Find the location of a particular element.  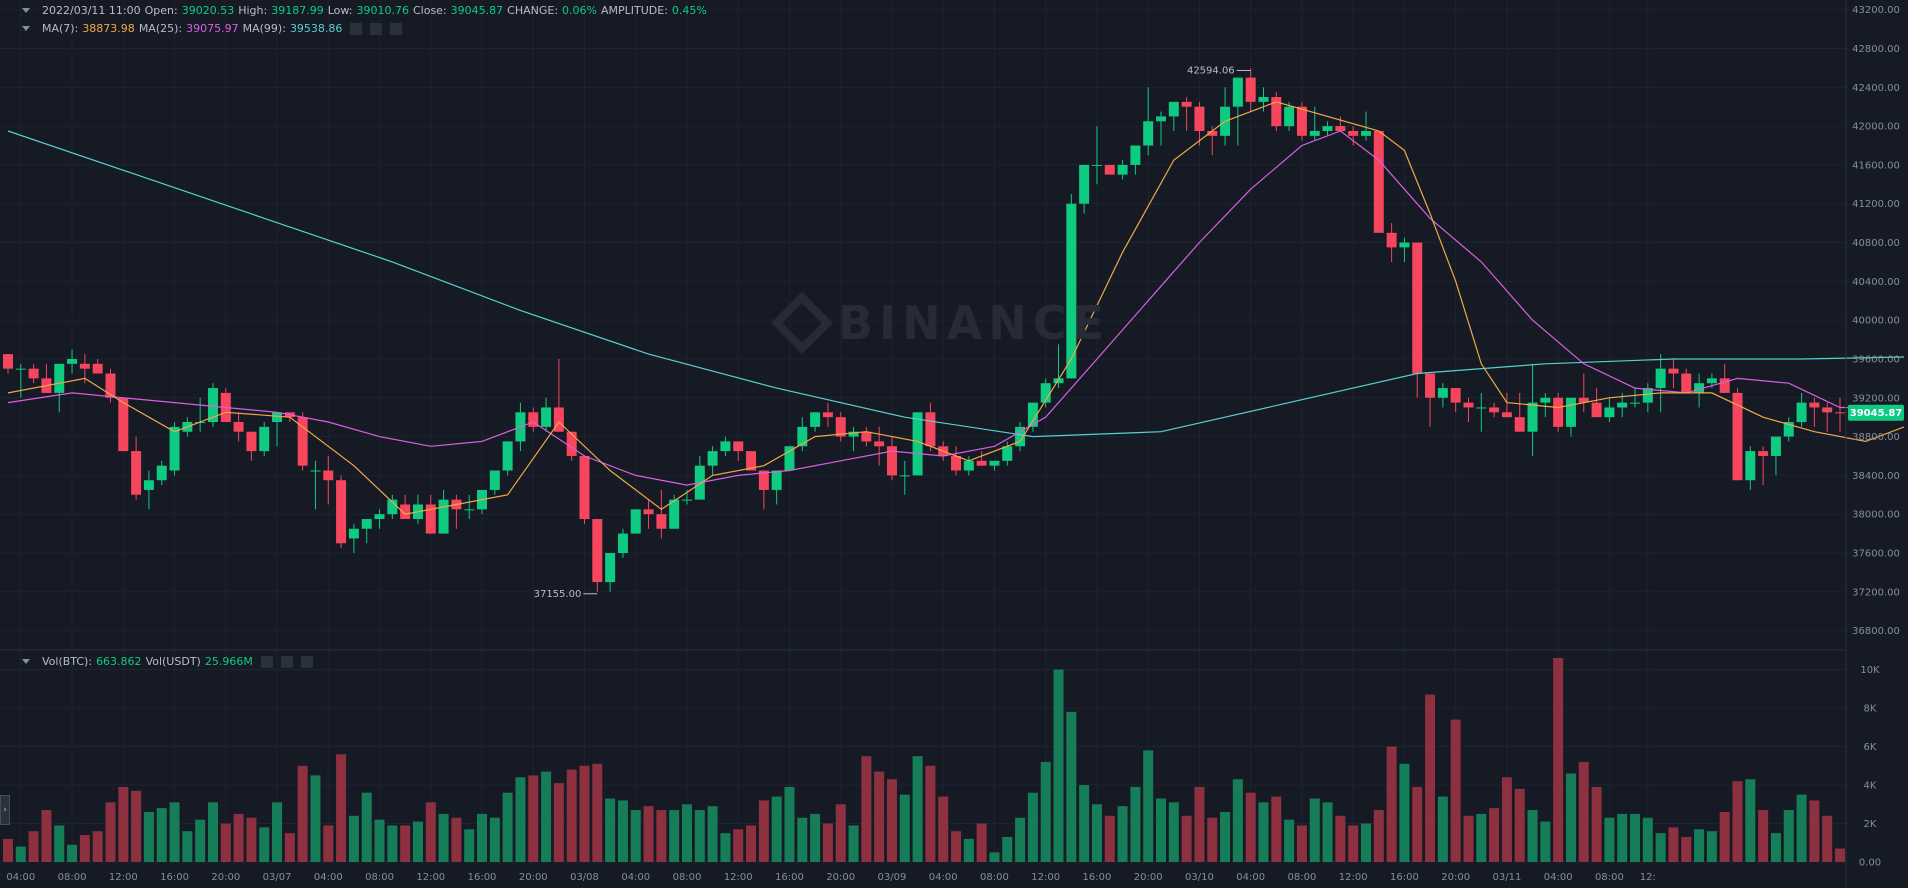

close-value: 39045.87 is located at coordinates (477, 10).